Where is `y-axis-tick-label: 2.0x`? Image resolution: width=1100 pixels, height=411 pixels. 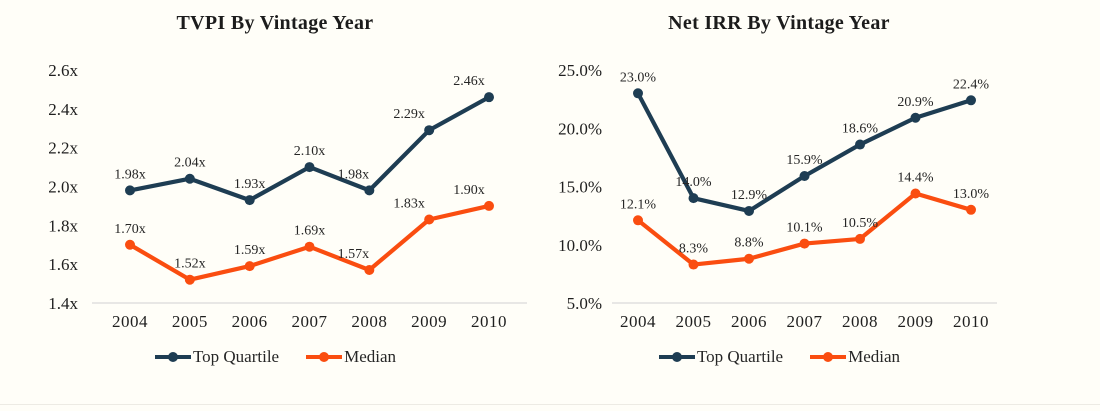 y-axis-tick-label: 2.0x is located at coordinates (63, 187).